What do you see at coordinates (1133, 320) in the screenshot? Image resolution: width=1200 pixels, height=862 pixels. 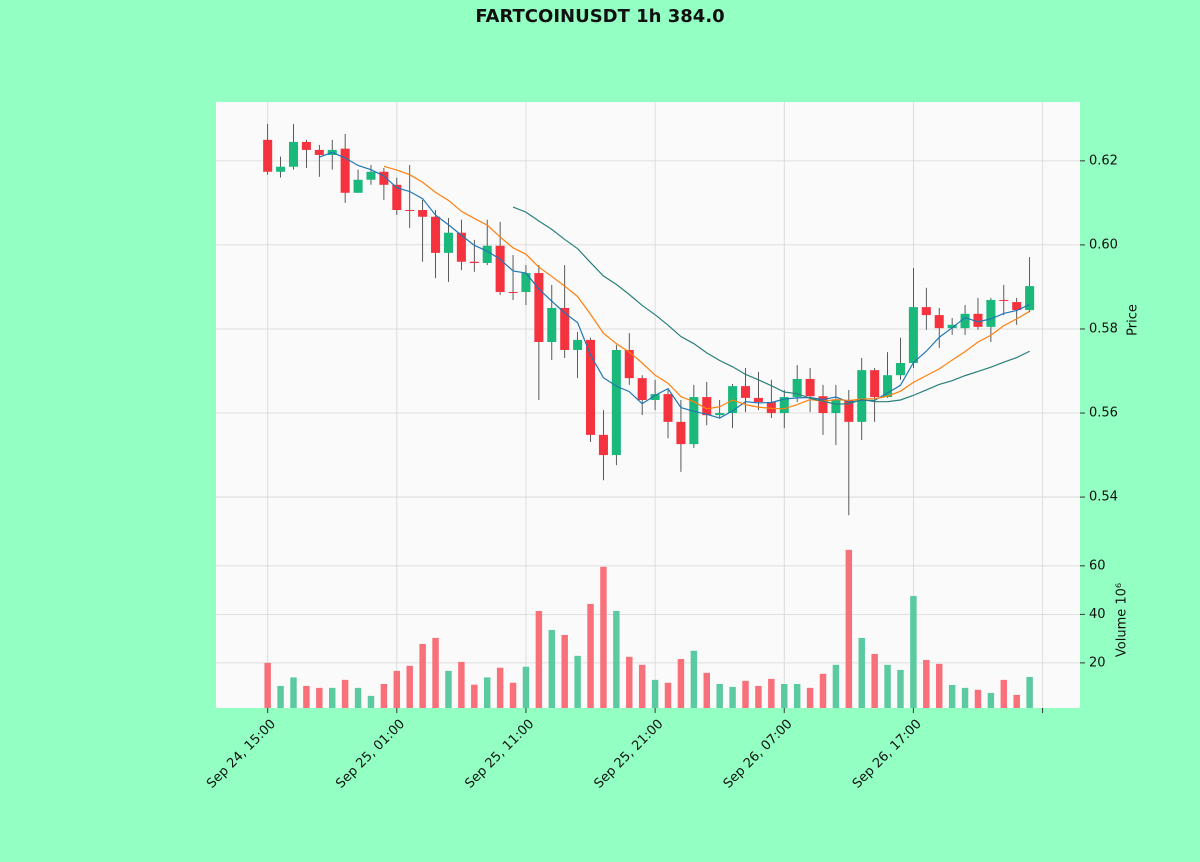 I see `y-axis-label: Price` at bounding box center [1133, 320].